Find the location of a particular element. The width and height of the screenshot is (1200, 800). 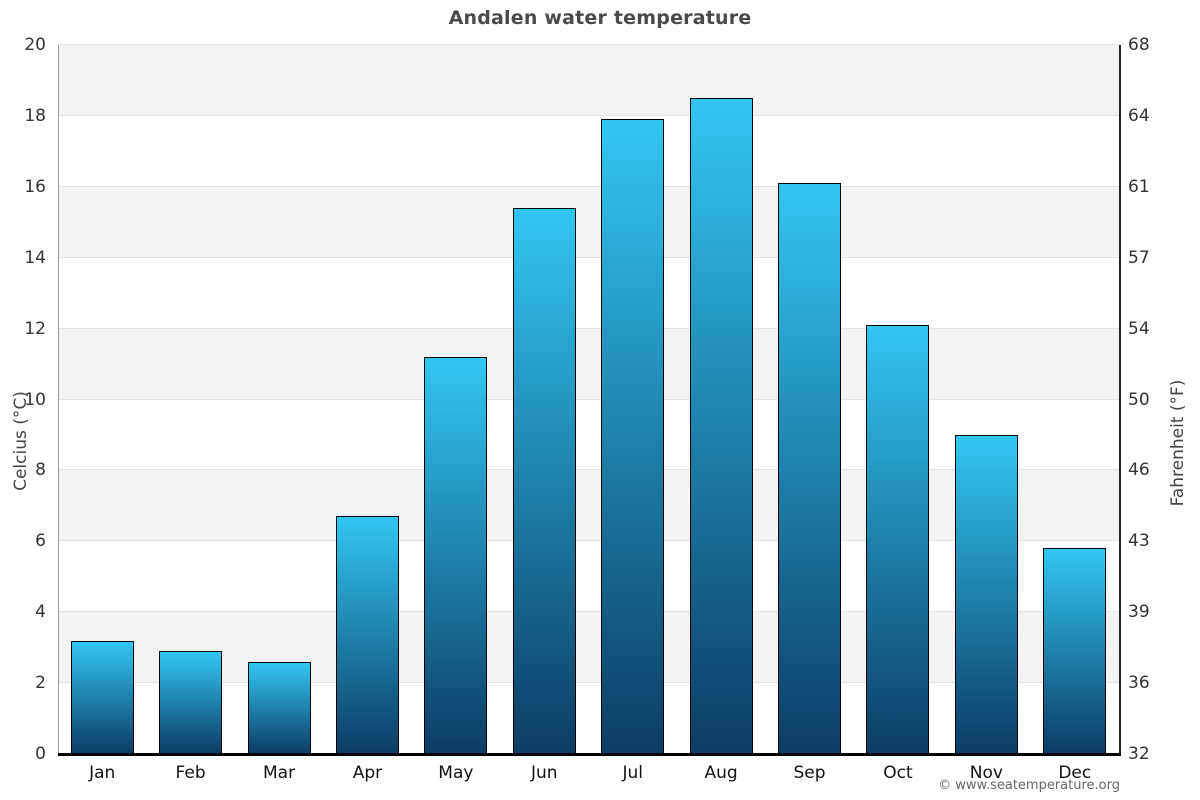

bar-jan is located at coordinates (102, 697).